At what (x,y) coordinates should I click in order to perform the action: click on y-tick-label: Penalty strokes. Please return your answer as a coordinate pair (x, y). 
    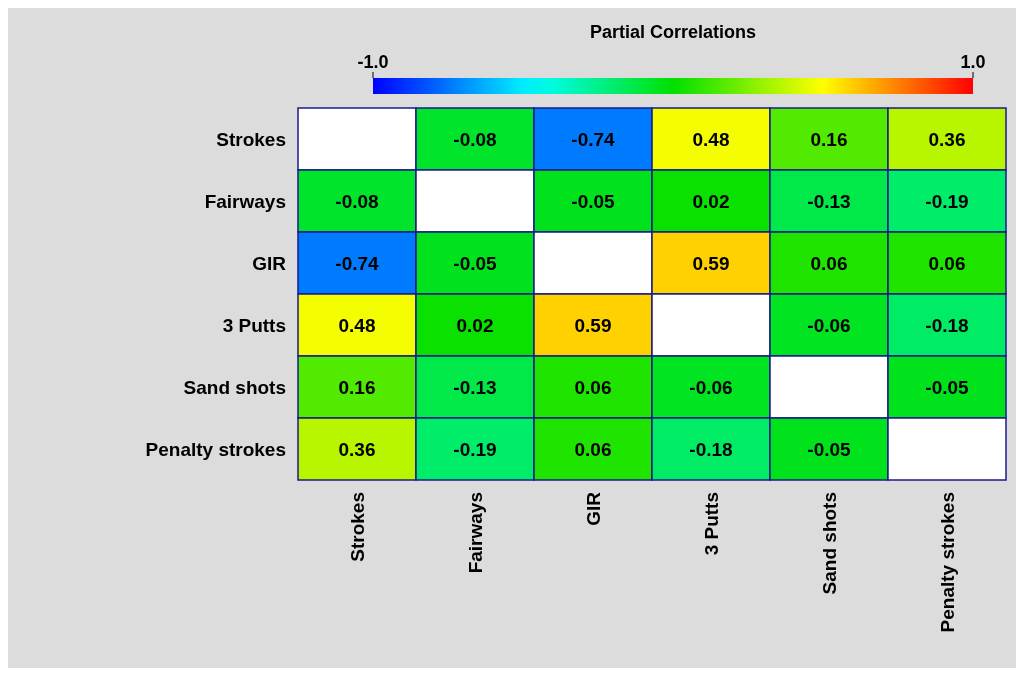
    Looking at the image, I should click on (215, 449).